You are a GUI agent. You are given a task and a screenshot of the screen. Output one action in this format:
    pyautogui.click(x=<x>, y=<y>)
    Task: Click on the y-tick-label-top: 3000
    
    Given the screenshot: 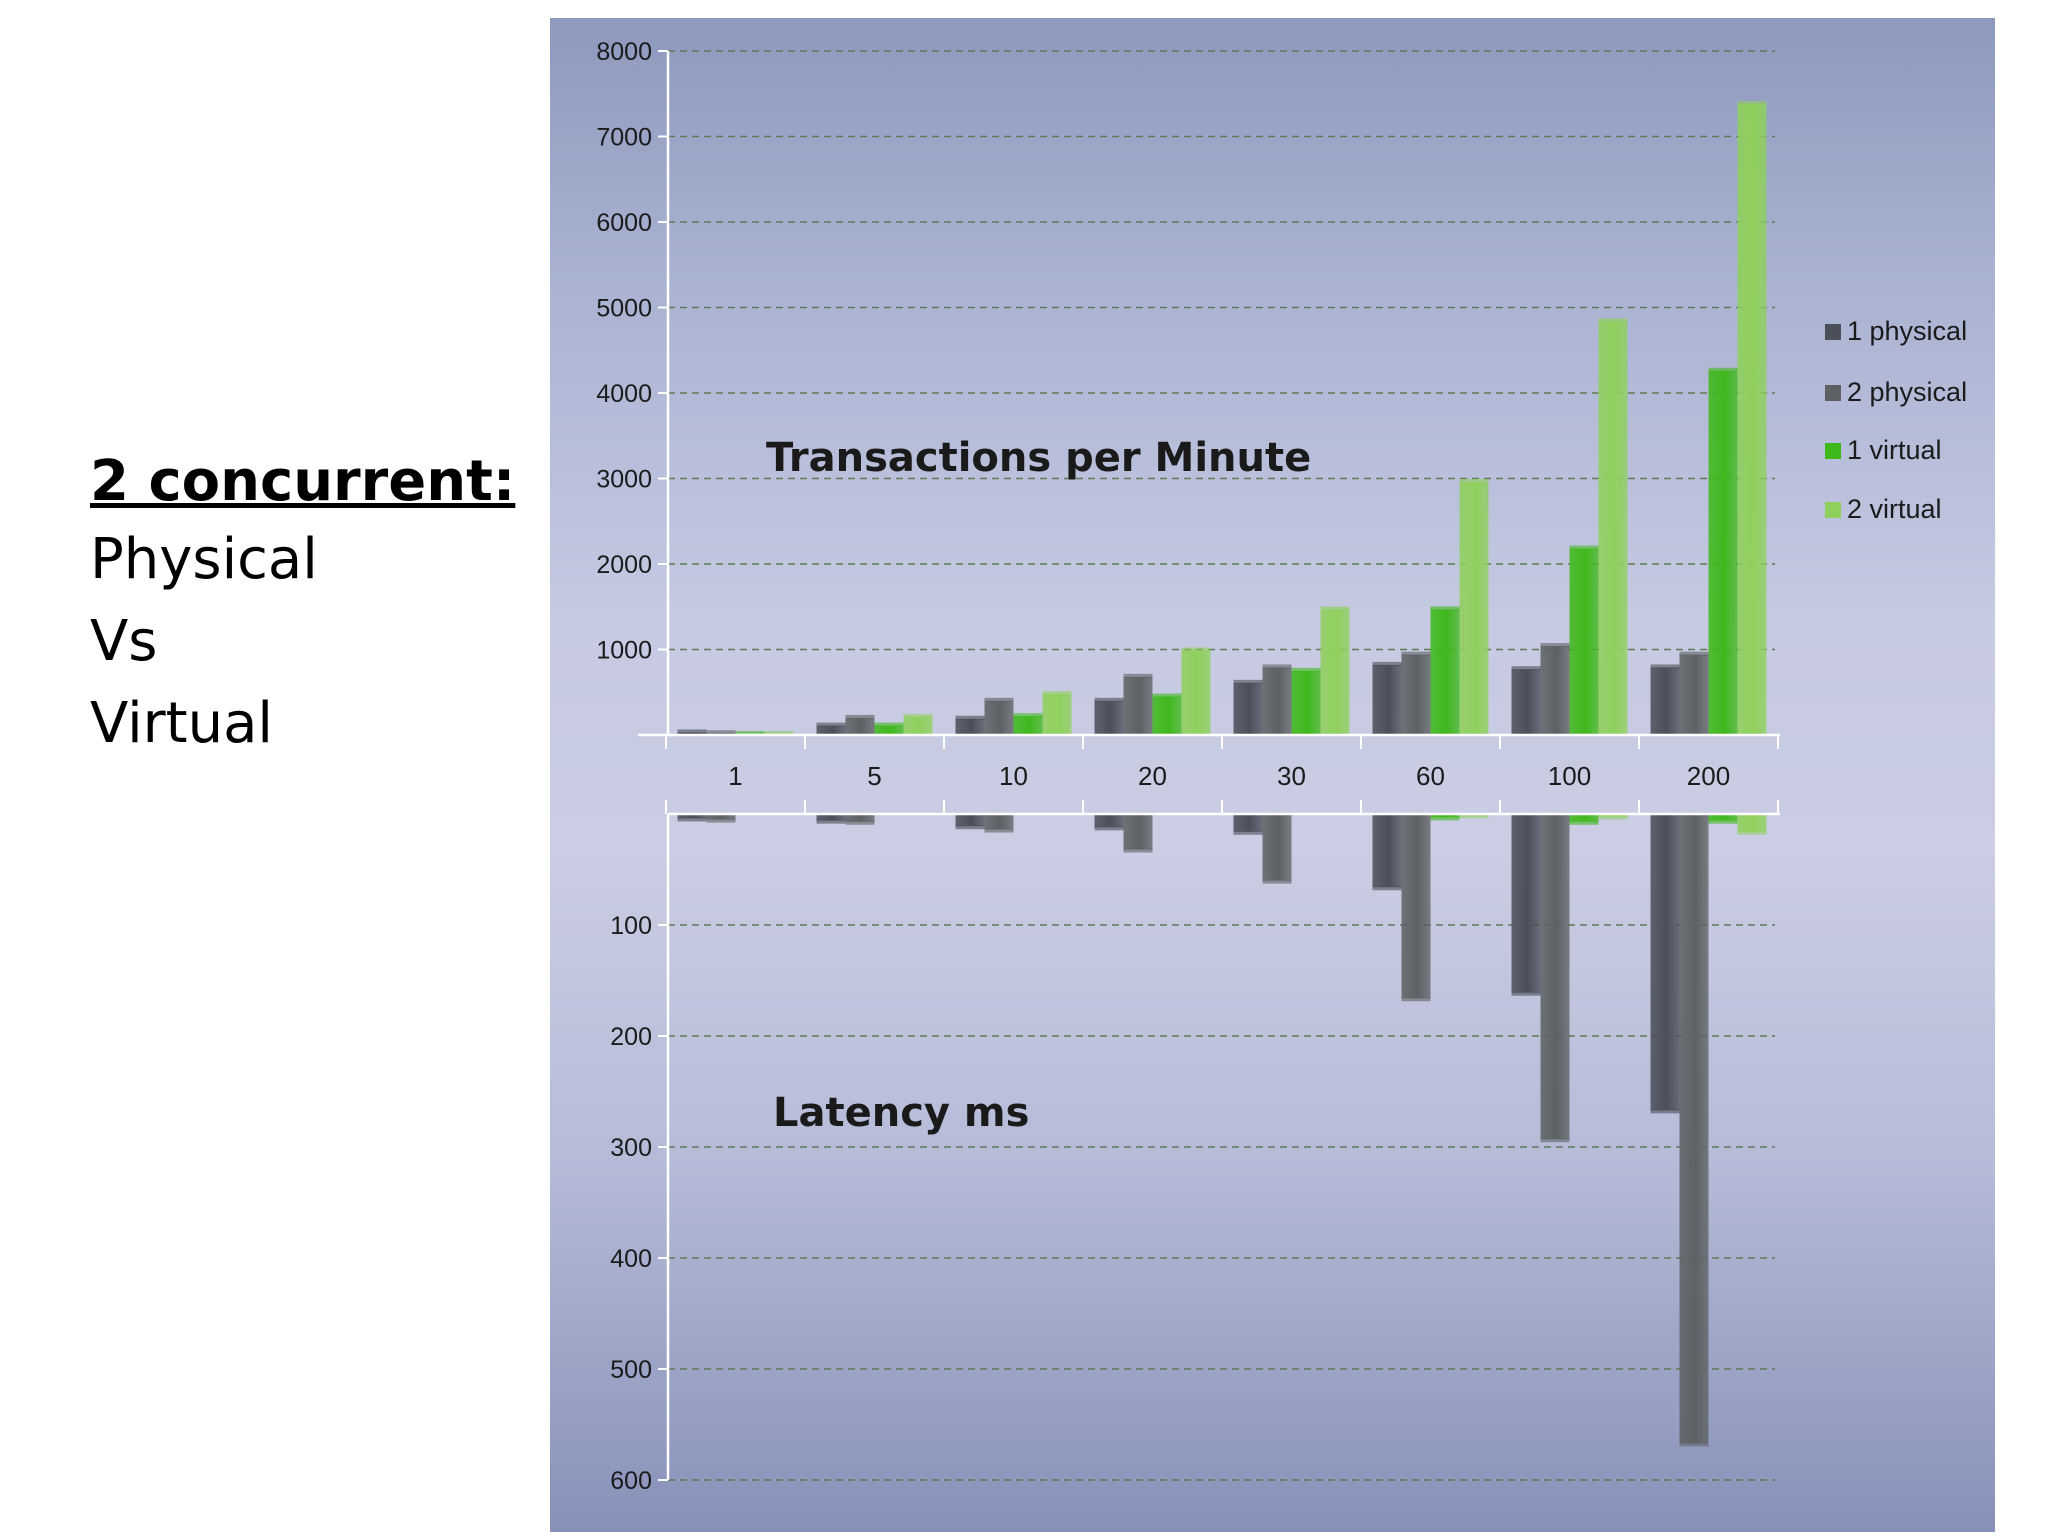 What is the action you would take?
    pyautogui.click(x=624, y=480)
    